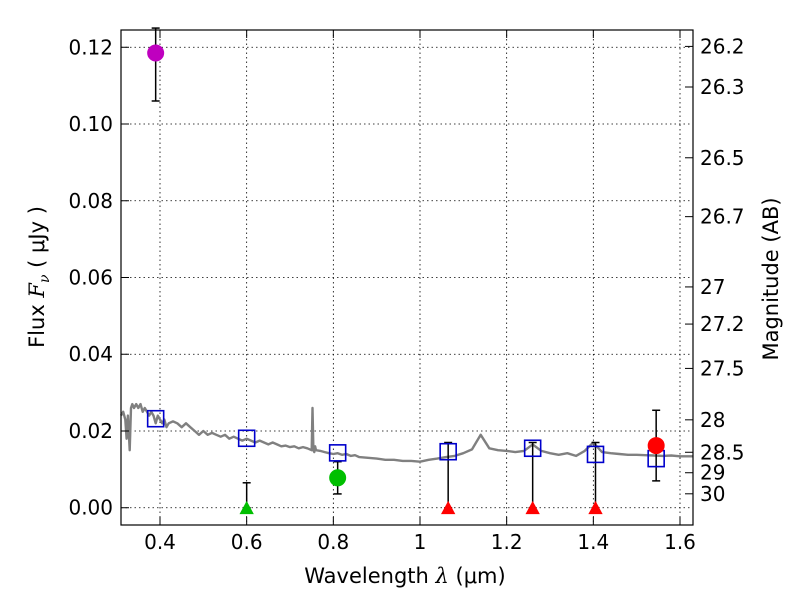 This screenshot has width=800, height=600. I want to click on x-tick-label-0: 0.4, so click(160, 542).